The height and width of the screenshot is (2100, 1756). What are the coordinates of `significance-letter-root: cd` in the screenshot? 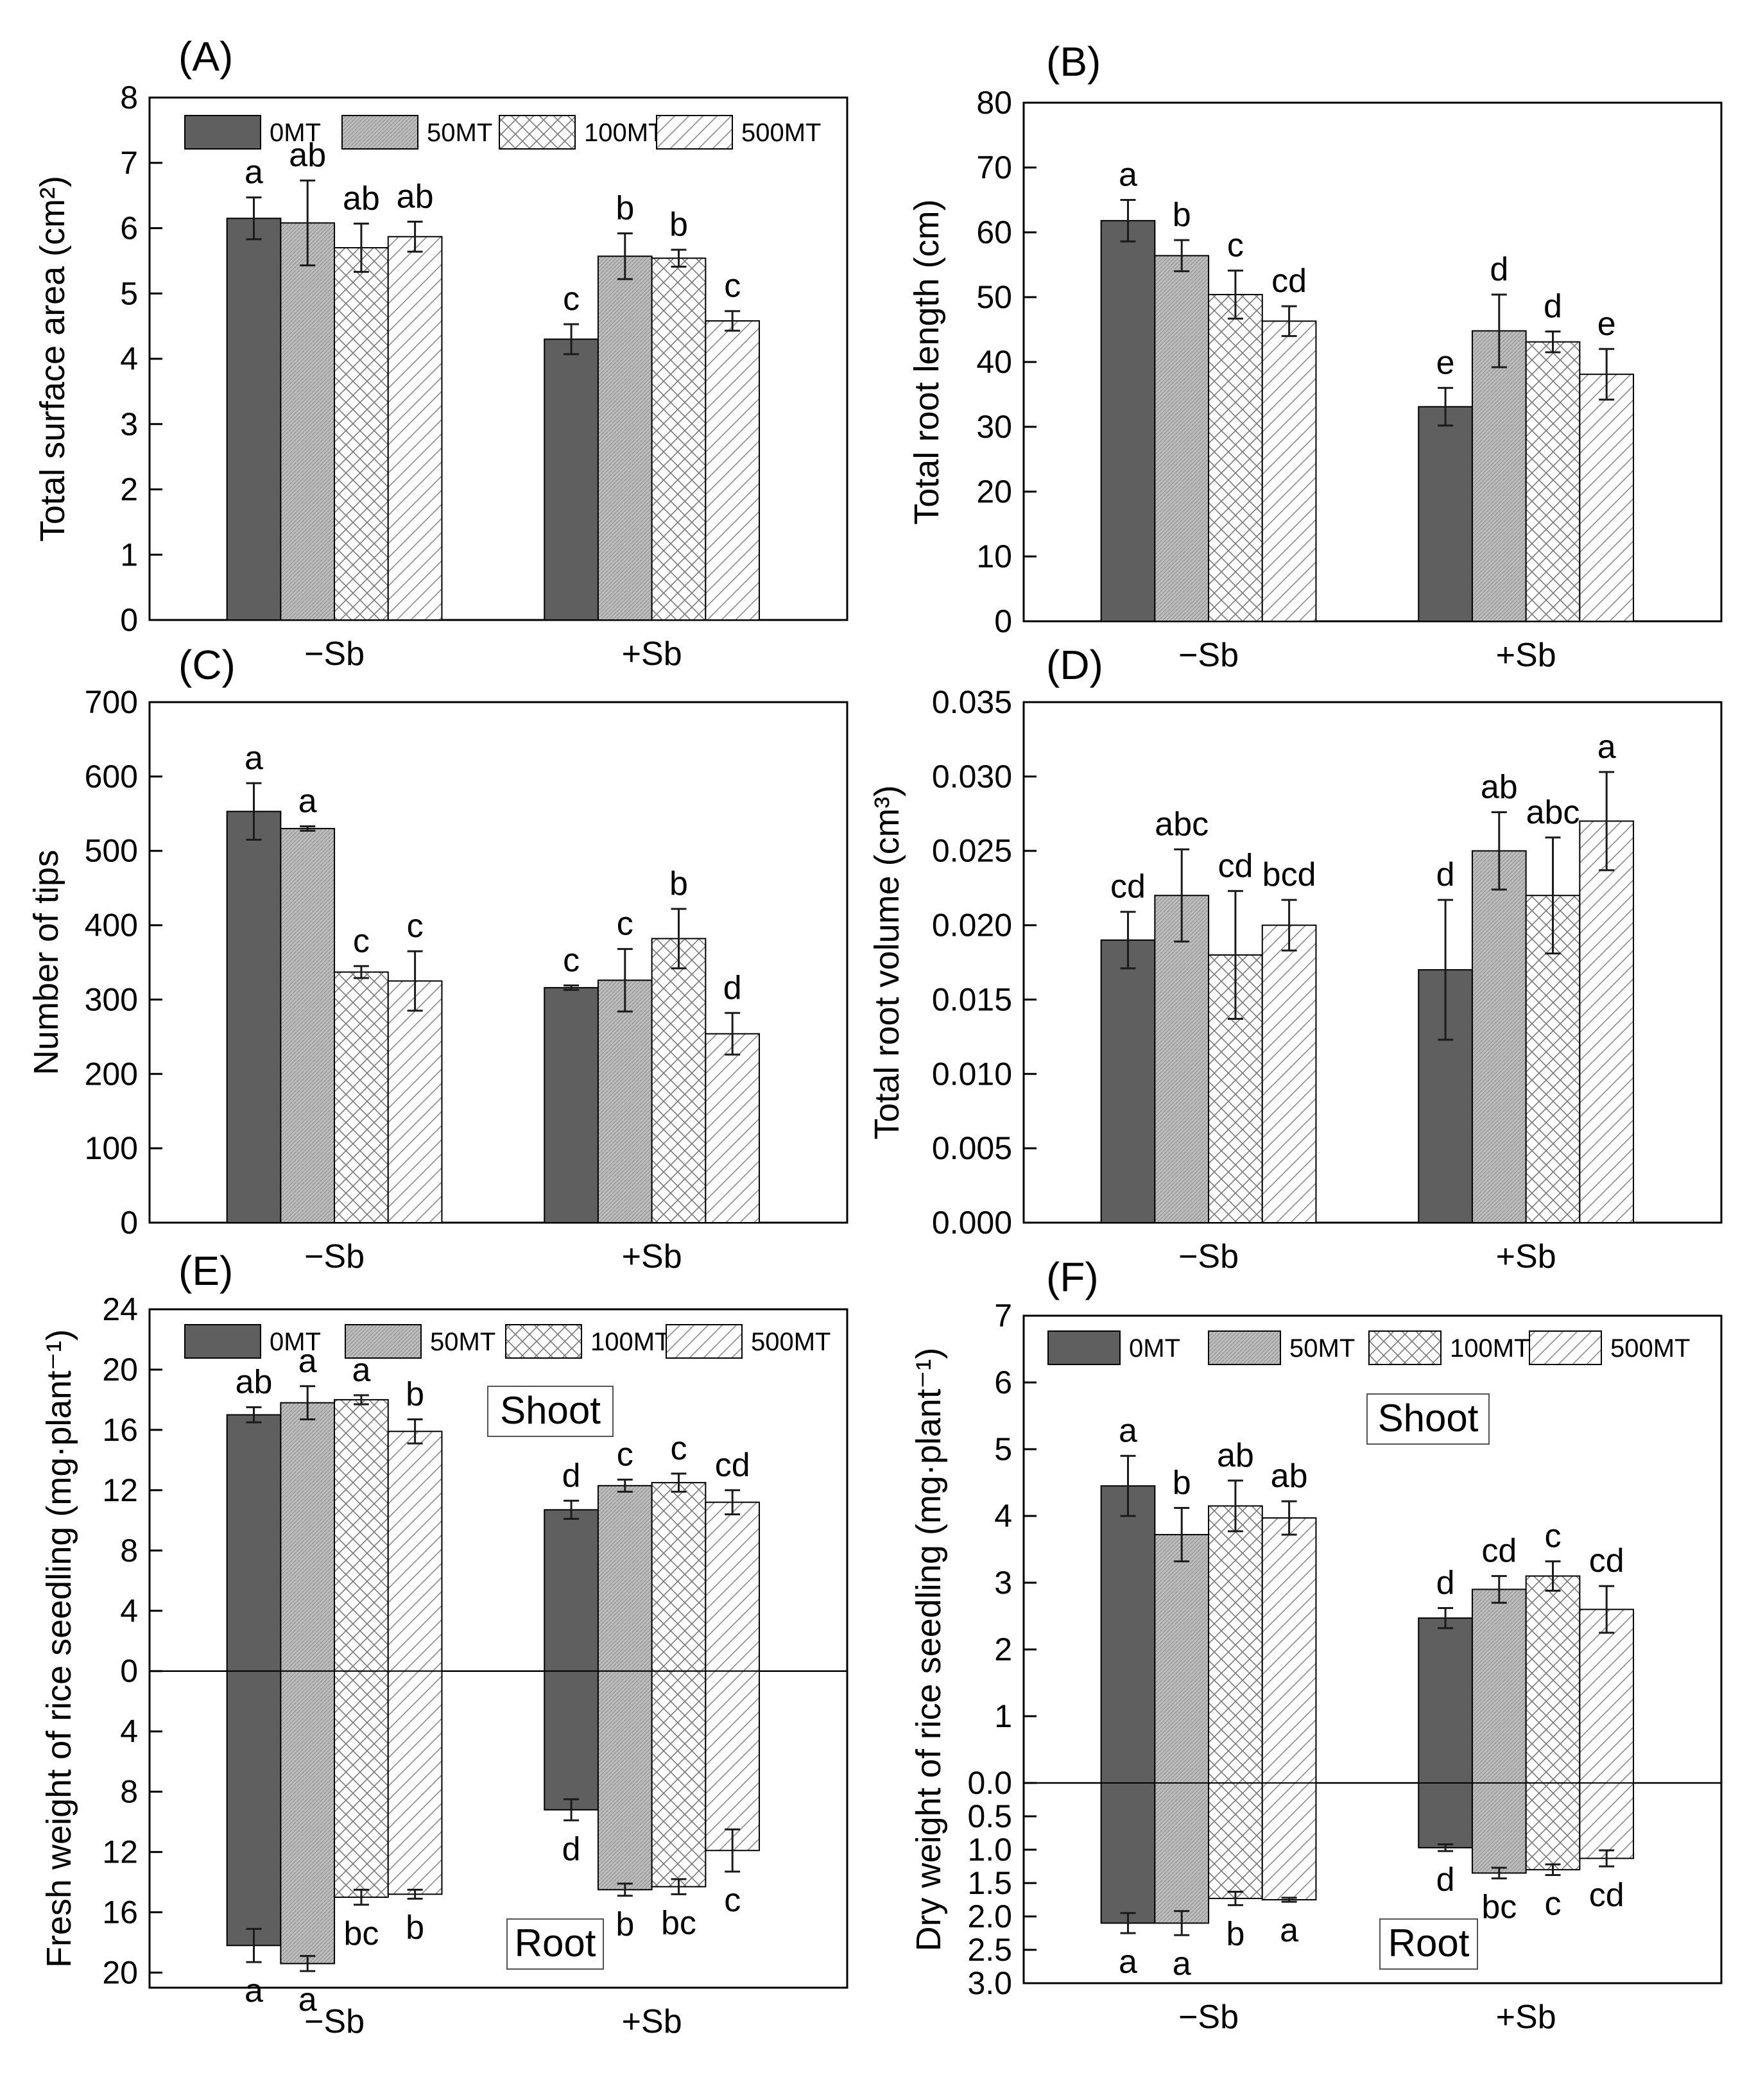 It's located at (1607, 1895).